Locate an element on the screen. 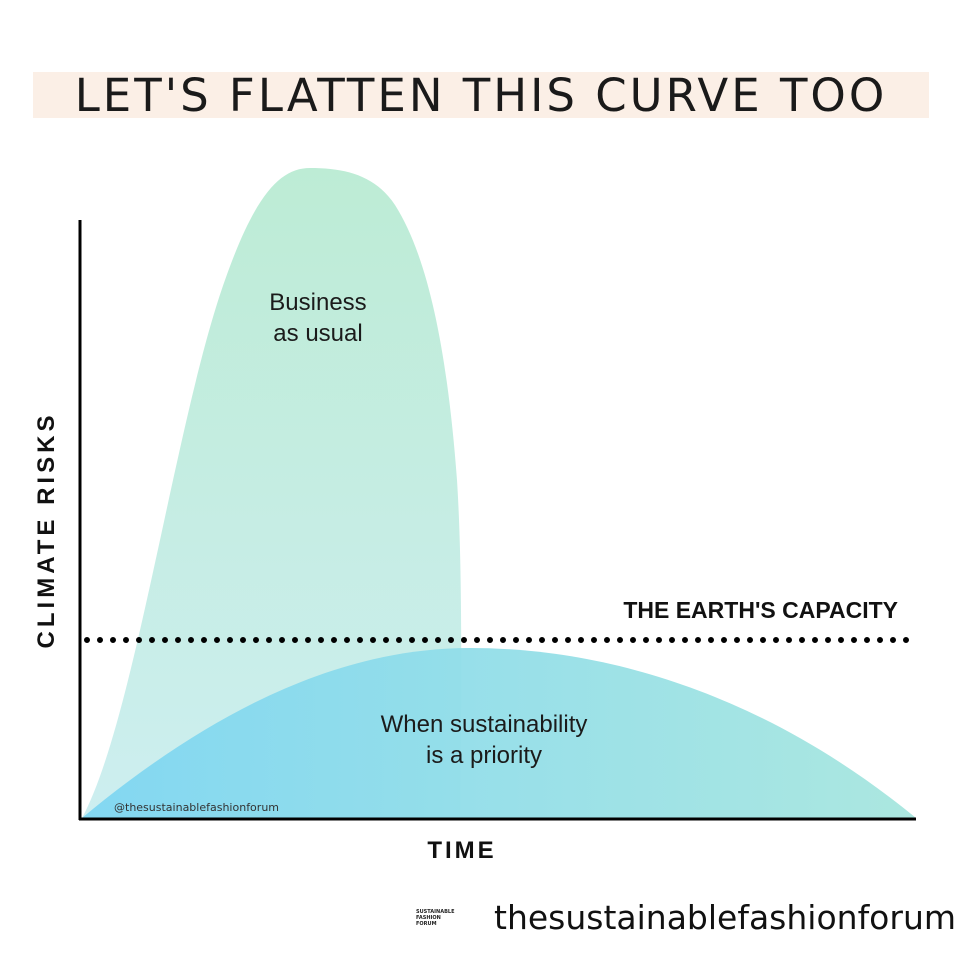  sustainability-priority-label: When sustainability is a priority is located at coordinates (484, 740).